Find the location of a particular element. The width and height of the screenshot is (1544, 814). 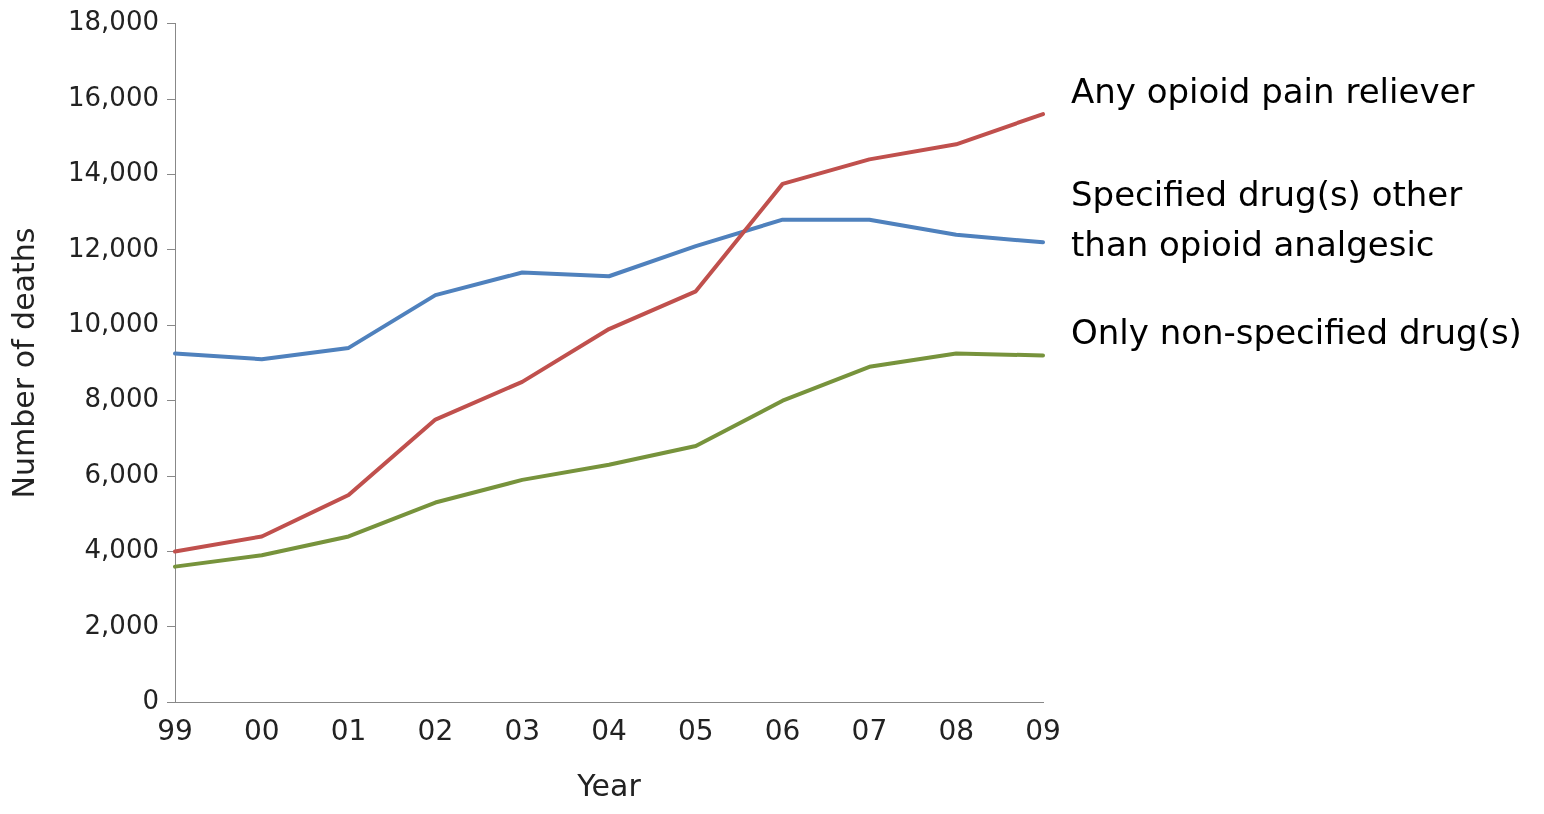

y-axis-title: Number of deaths is located at coordinates (23, 363).